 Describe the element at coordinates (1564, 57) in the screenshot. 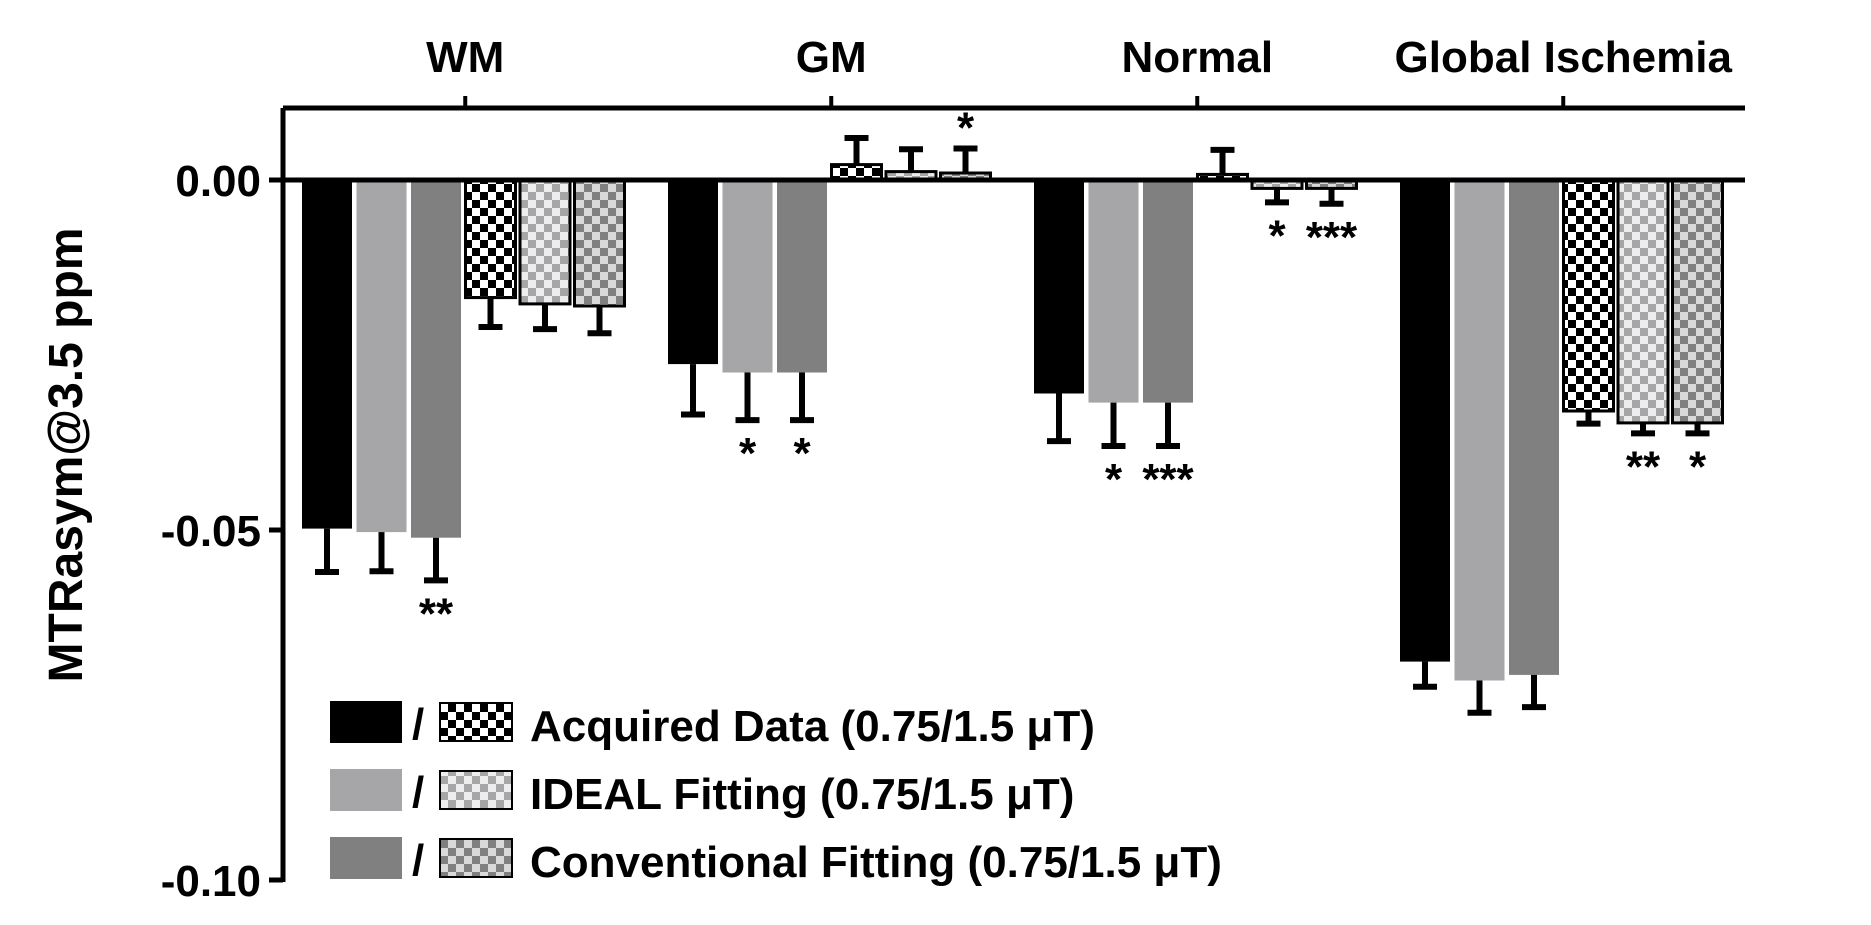

I see `category-label: Global Ischemia` at that location.